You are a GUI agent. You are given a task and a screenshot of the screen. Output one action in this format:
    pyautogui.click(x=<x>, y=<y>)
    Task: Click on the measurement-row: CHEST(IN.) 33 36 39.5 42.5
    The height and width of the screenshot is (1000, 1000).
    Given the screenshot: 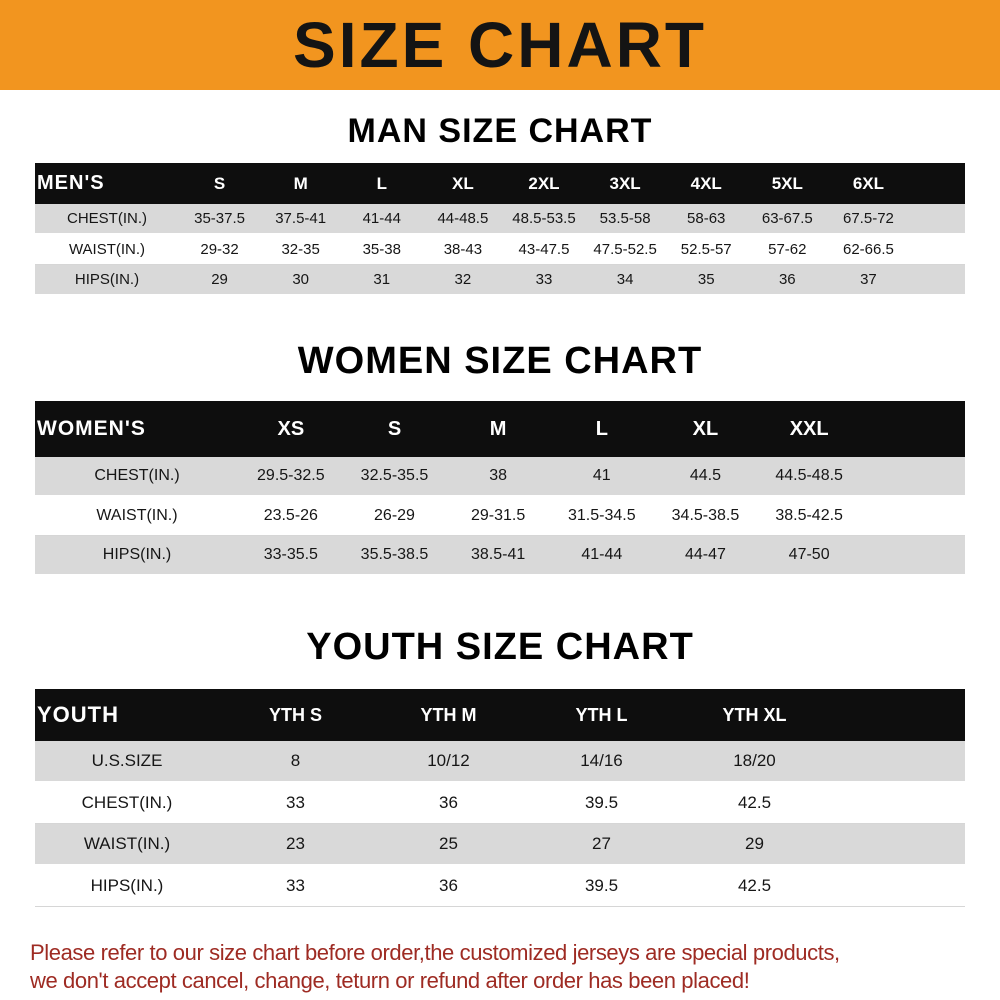 What is the action you would take?
    pyautogui.click(x=500, y=803)
    